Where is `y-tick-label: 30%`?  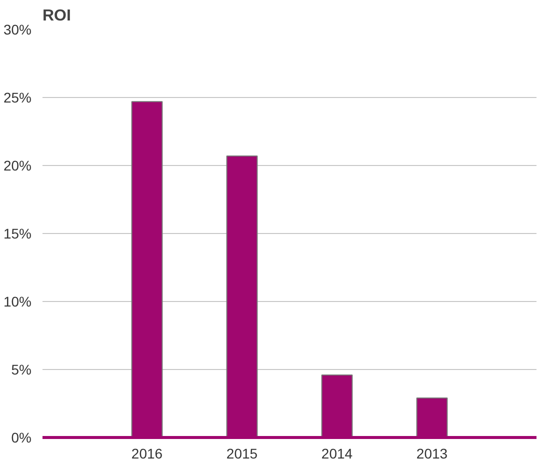 y-tick-label: 30% is located at coordinates (17, 30).